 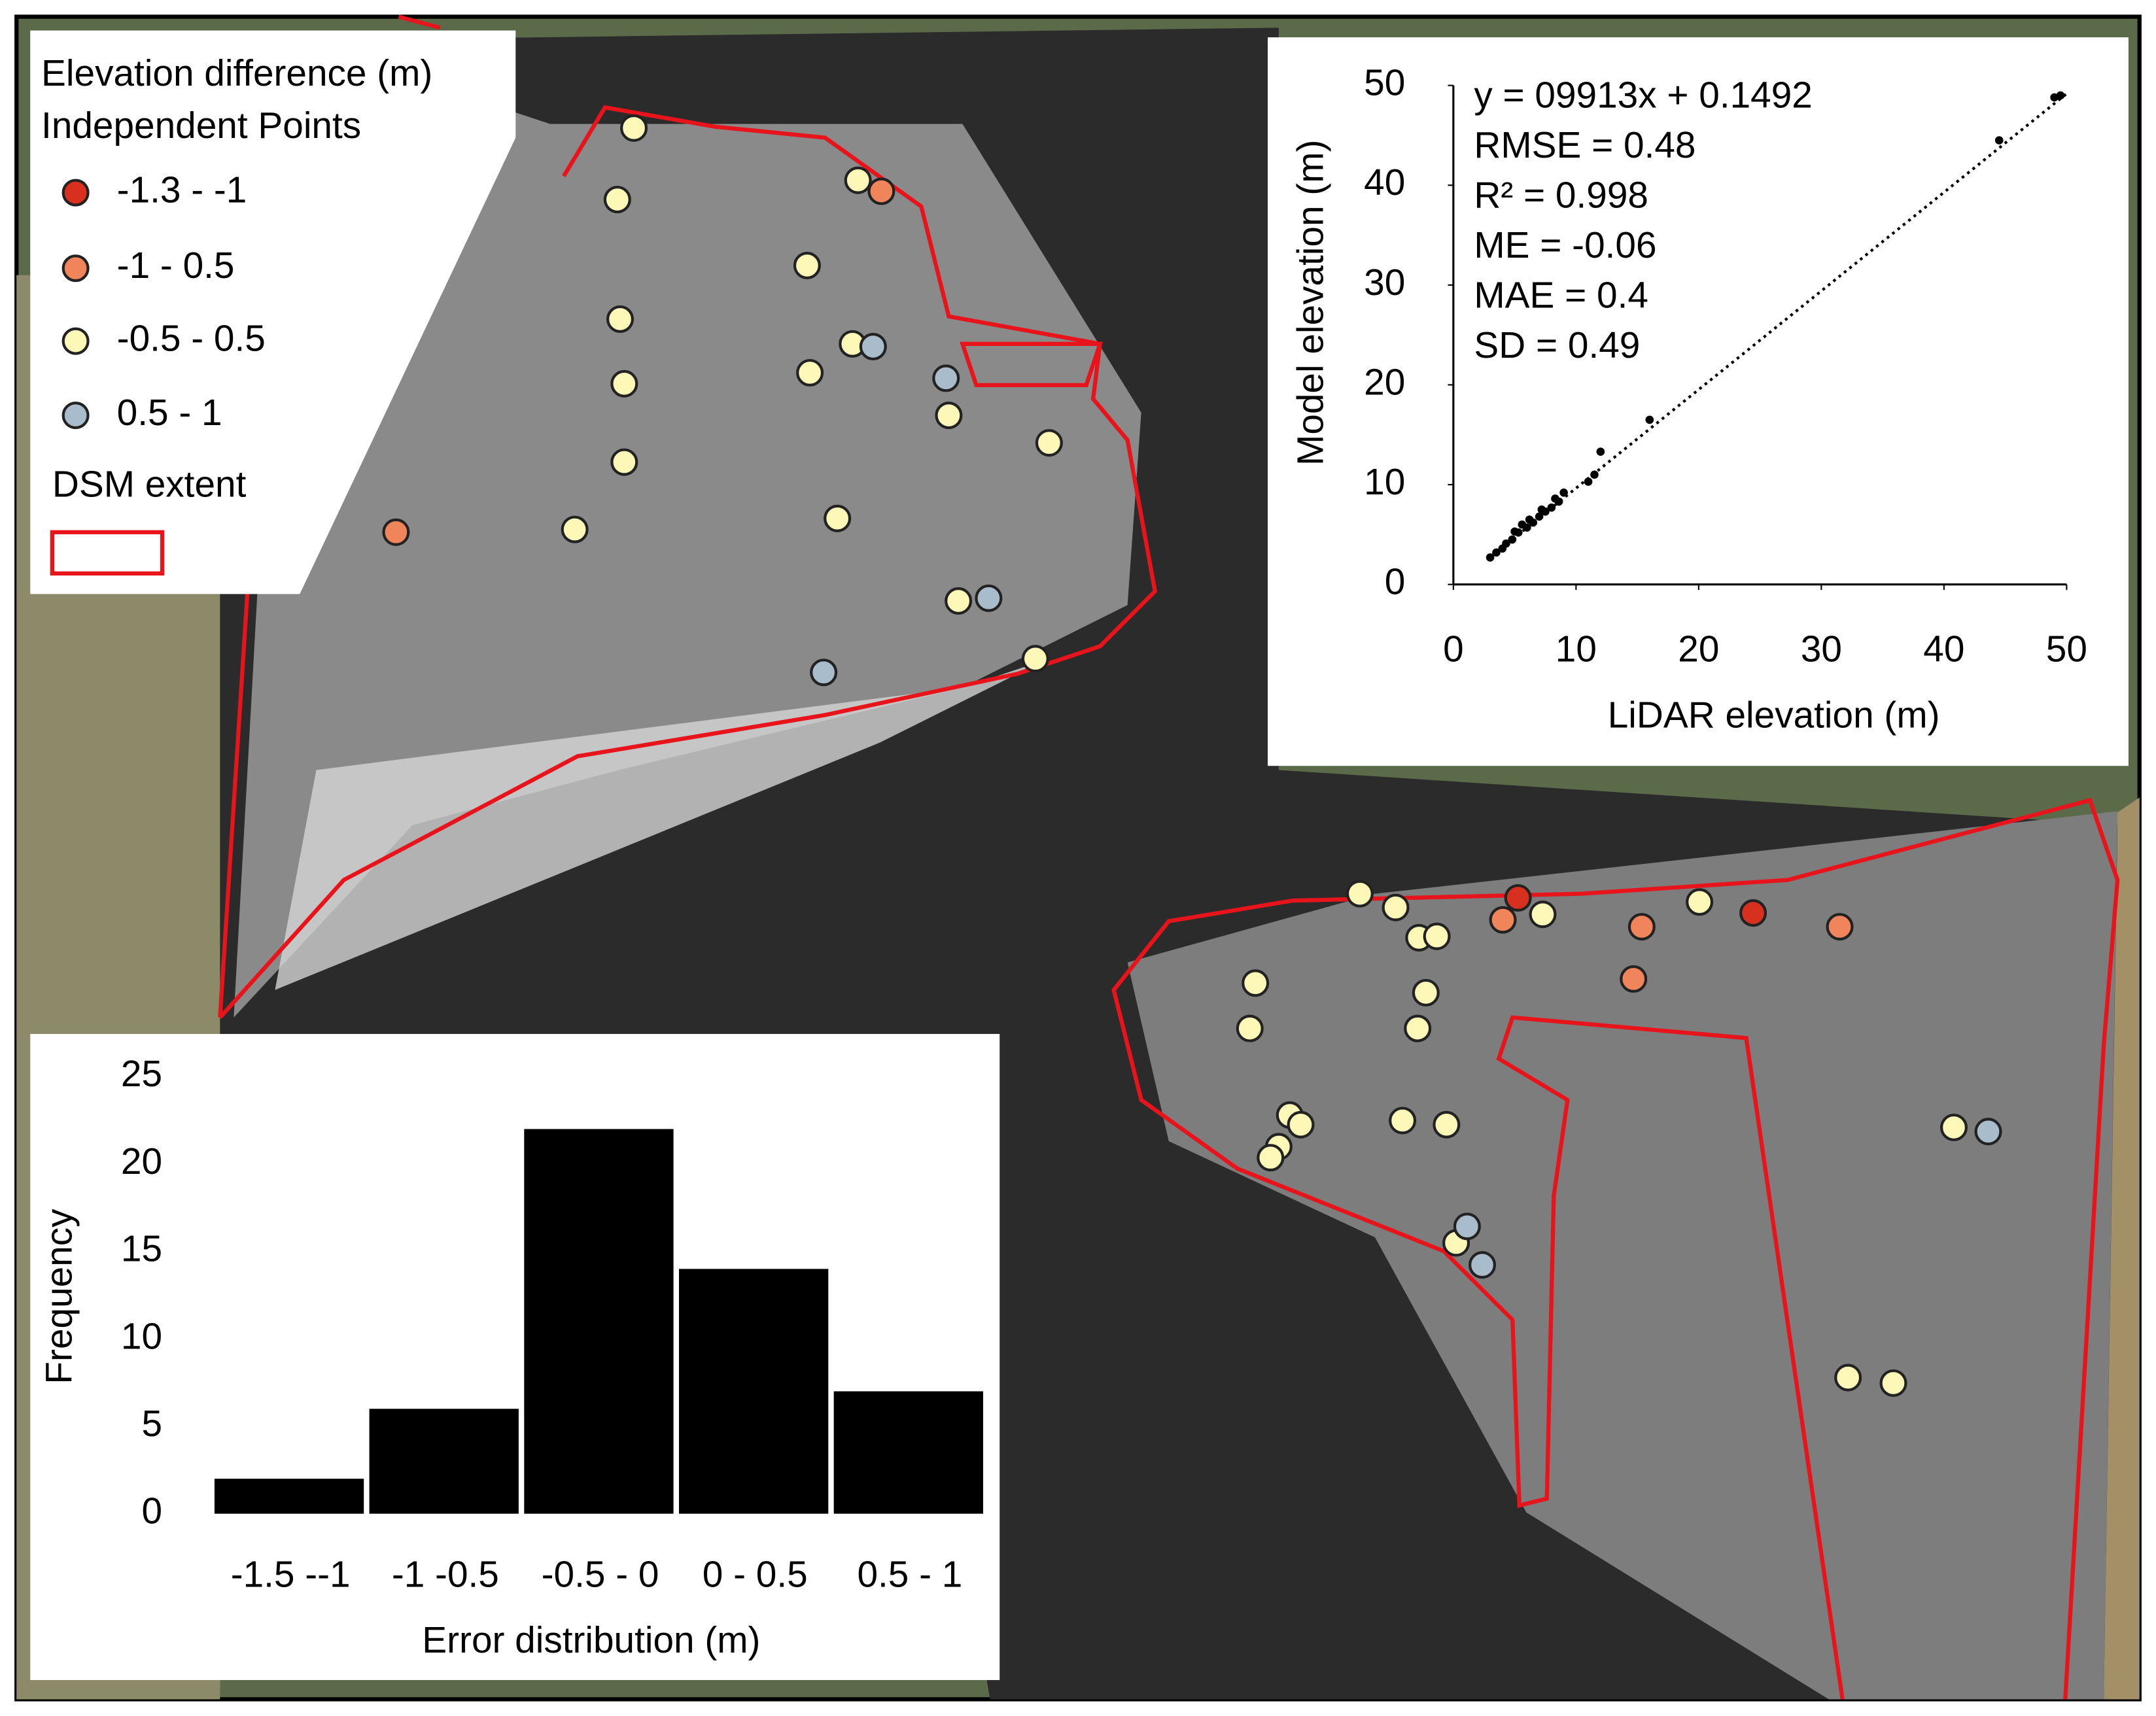 What do you see at coordinates (2066, 649) in the screenshot?
I see `x-tick-label: 50` at bounding box center [2066, 649].